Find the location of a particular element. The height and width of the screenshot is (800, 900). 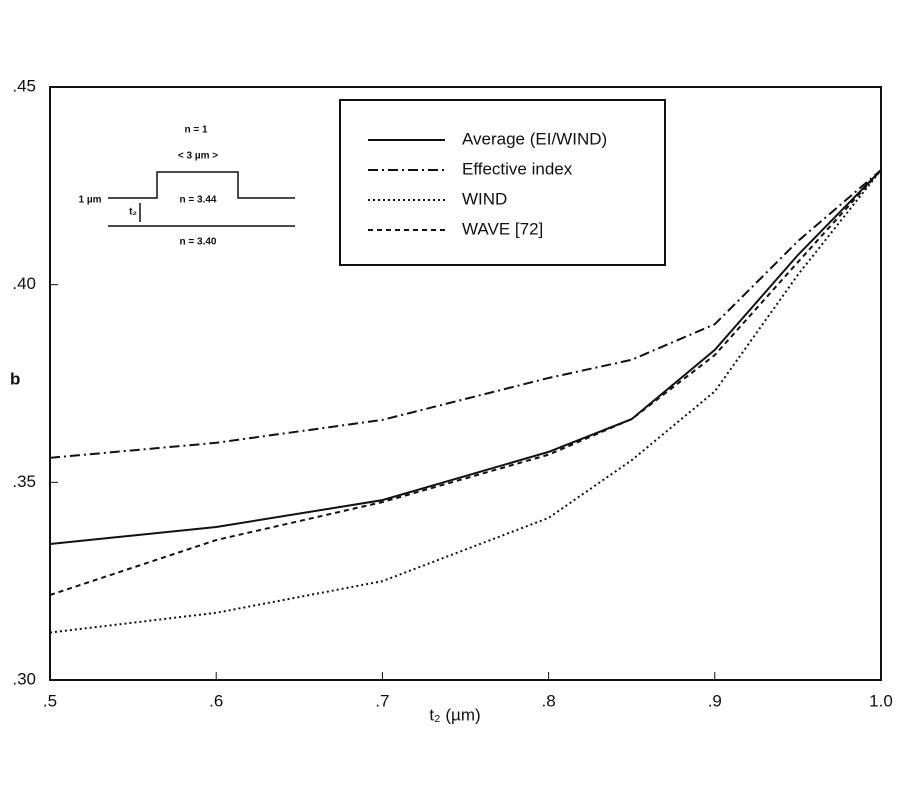

rib-outline is located at coordinates (201, 185).